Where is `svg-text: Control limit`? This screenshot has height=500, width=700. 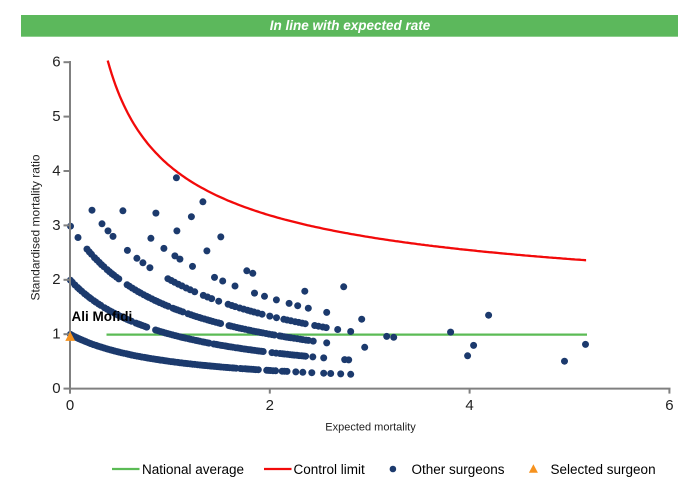 svg-text: Control limit is located at coordinates (330, 469).